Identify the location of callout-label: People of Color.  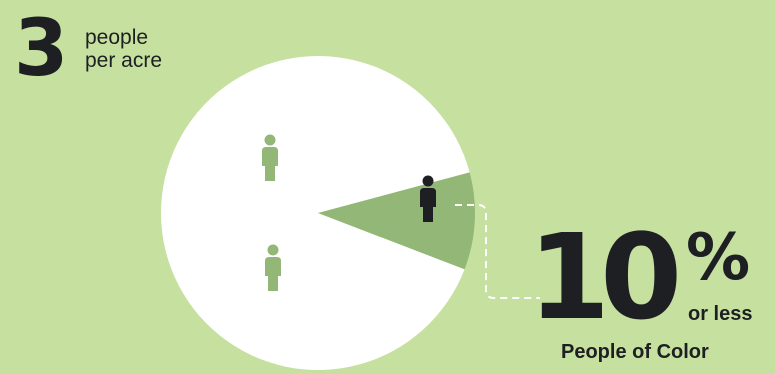
(635, 352).